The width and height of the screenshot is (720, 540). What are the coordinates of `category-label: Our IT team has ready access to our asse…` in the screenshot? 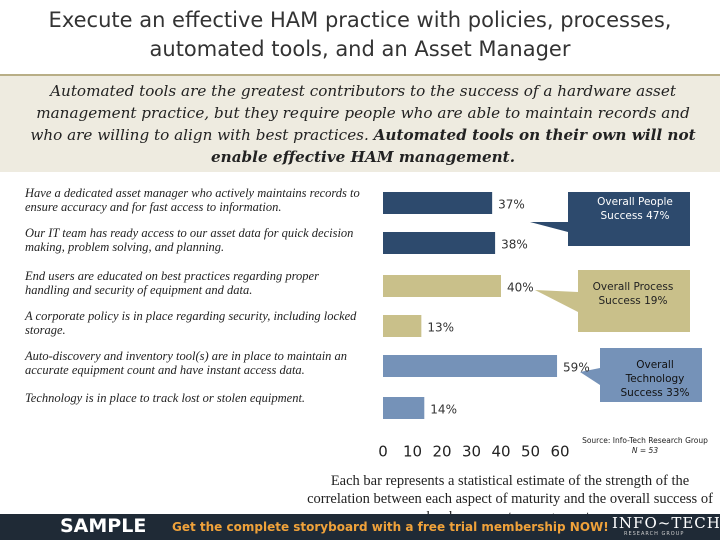 It's located at (189, 240).